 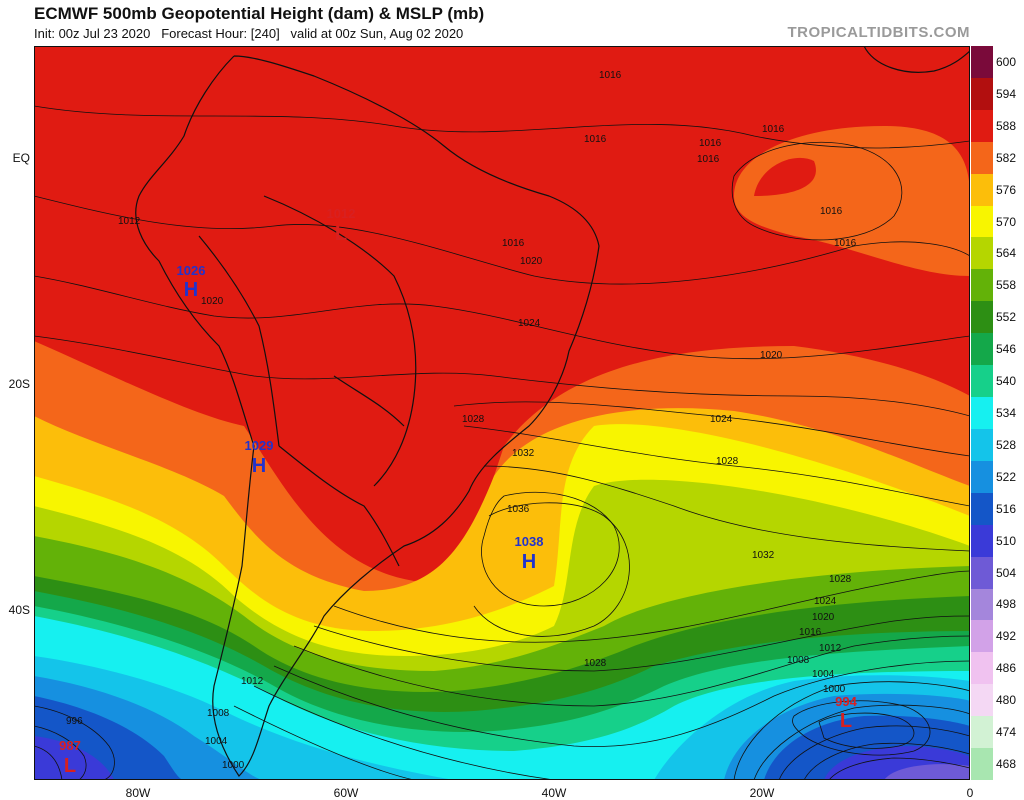 I want to click on colorbar-label: 570, so click(x=1006, y=221).